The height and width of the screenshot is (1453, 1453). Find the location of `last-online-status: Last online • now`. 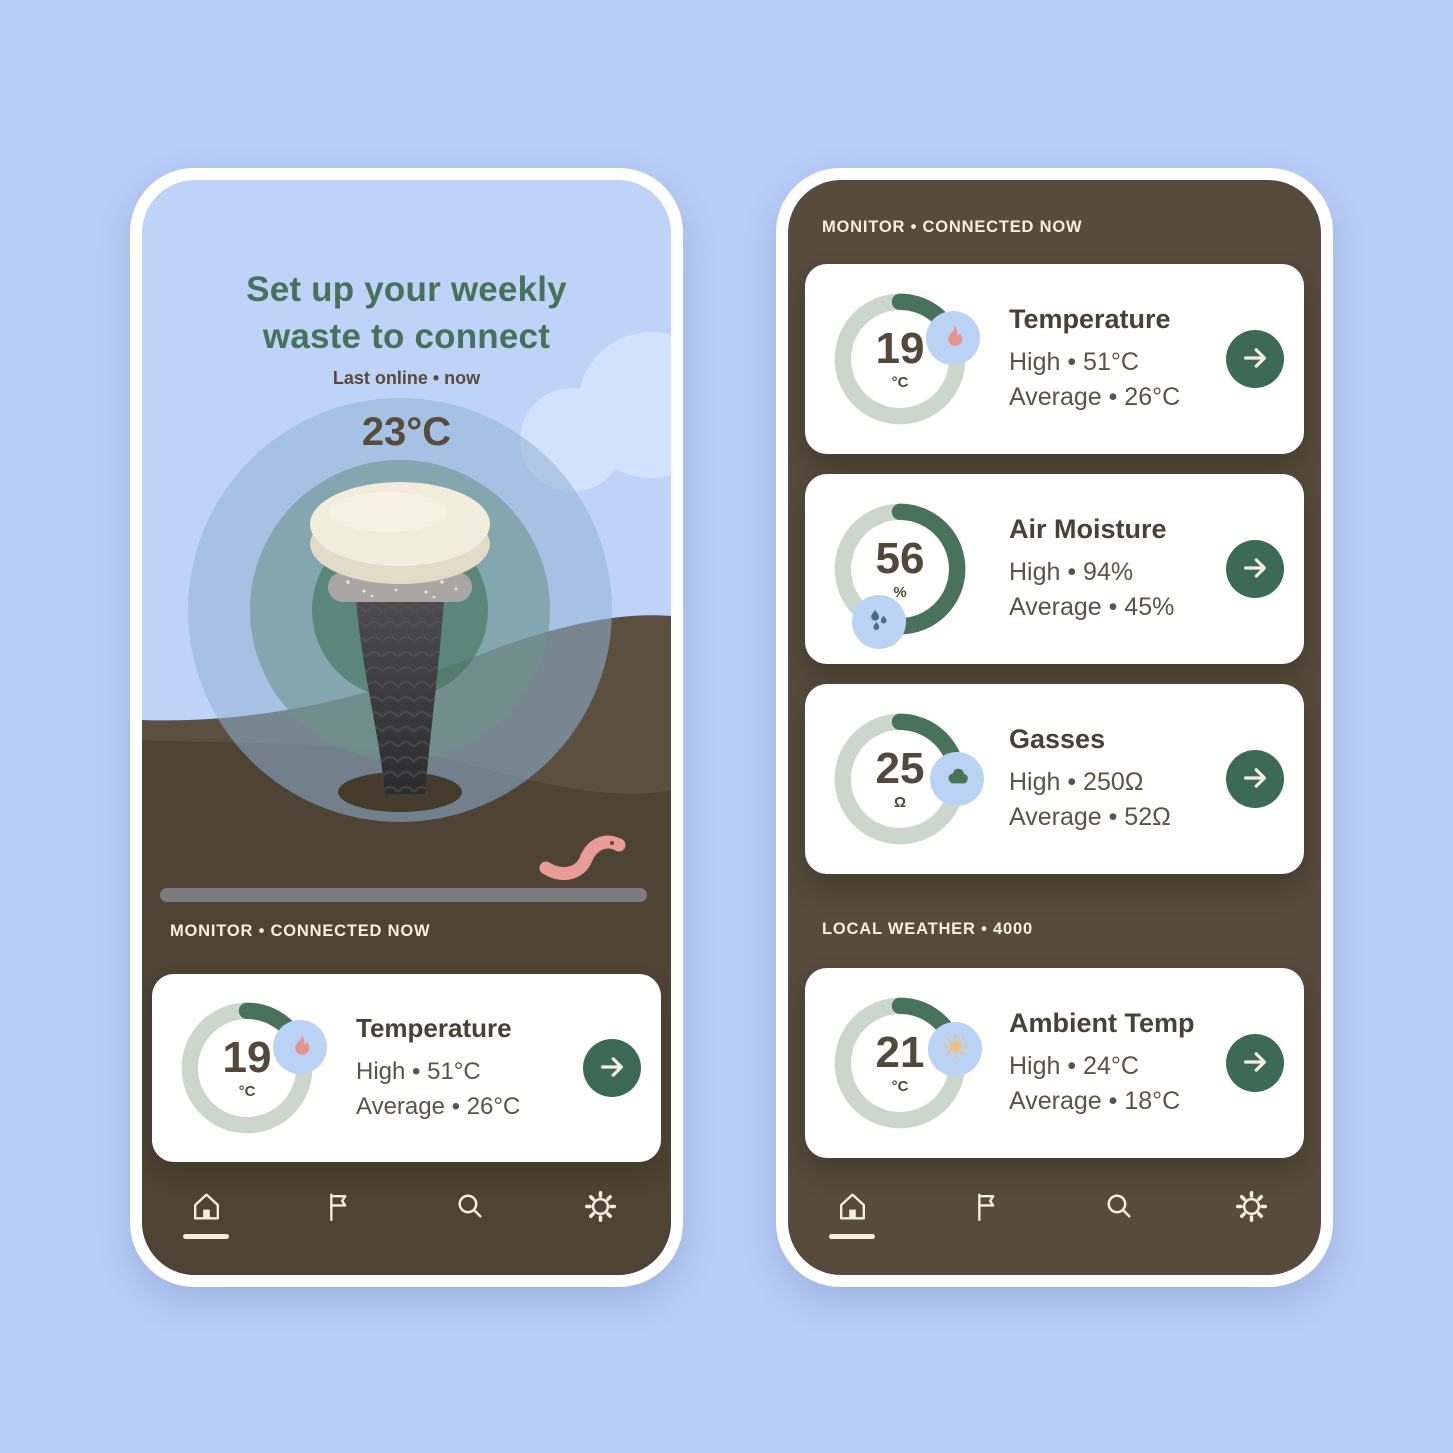

last-online-status: Last online • now is located at coordinates (406, 378).